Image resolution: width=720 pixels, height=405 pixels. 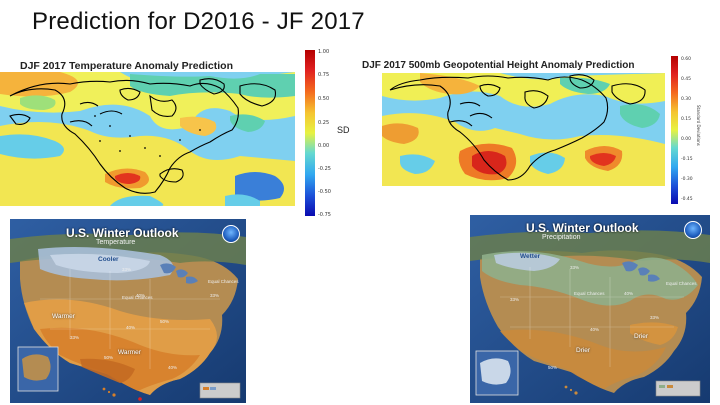 What do you see at coordinates (686, 79) in the screenshot?
I see `height-cbar-tick: 0.45` at bounding box center [686, 79].